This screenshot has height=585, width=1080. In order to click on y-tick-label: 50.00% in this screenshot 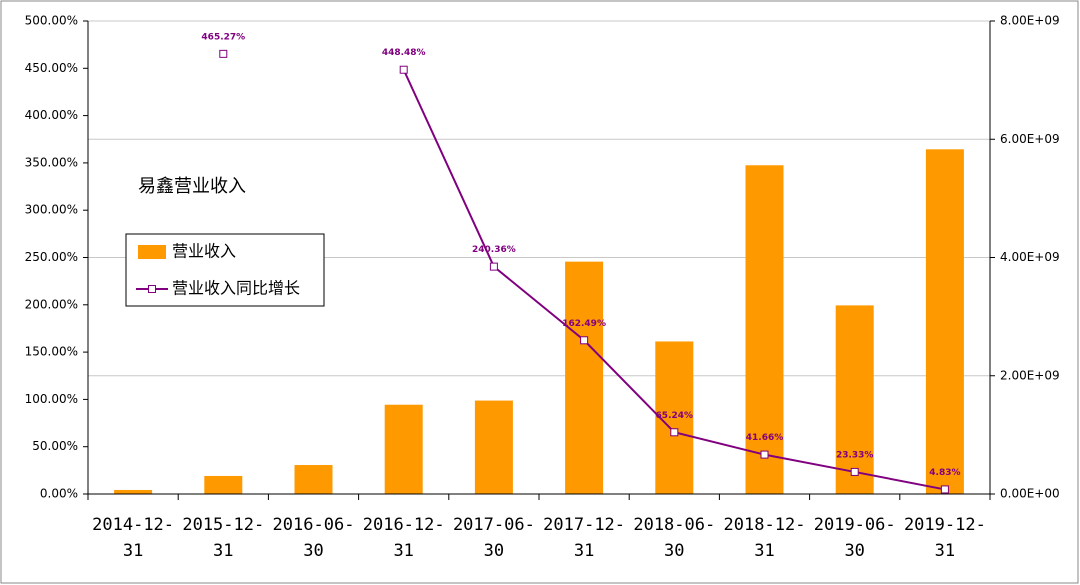, I will do `click(55, 446)`.